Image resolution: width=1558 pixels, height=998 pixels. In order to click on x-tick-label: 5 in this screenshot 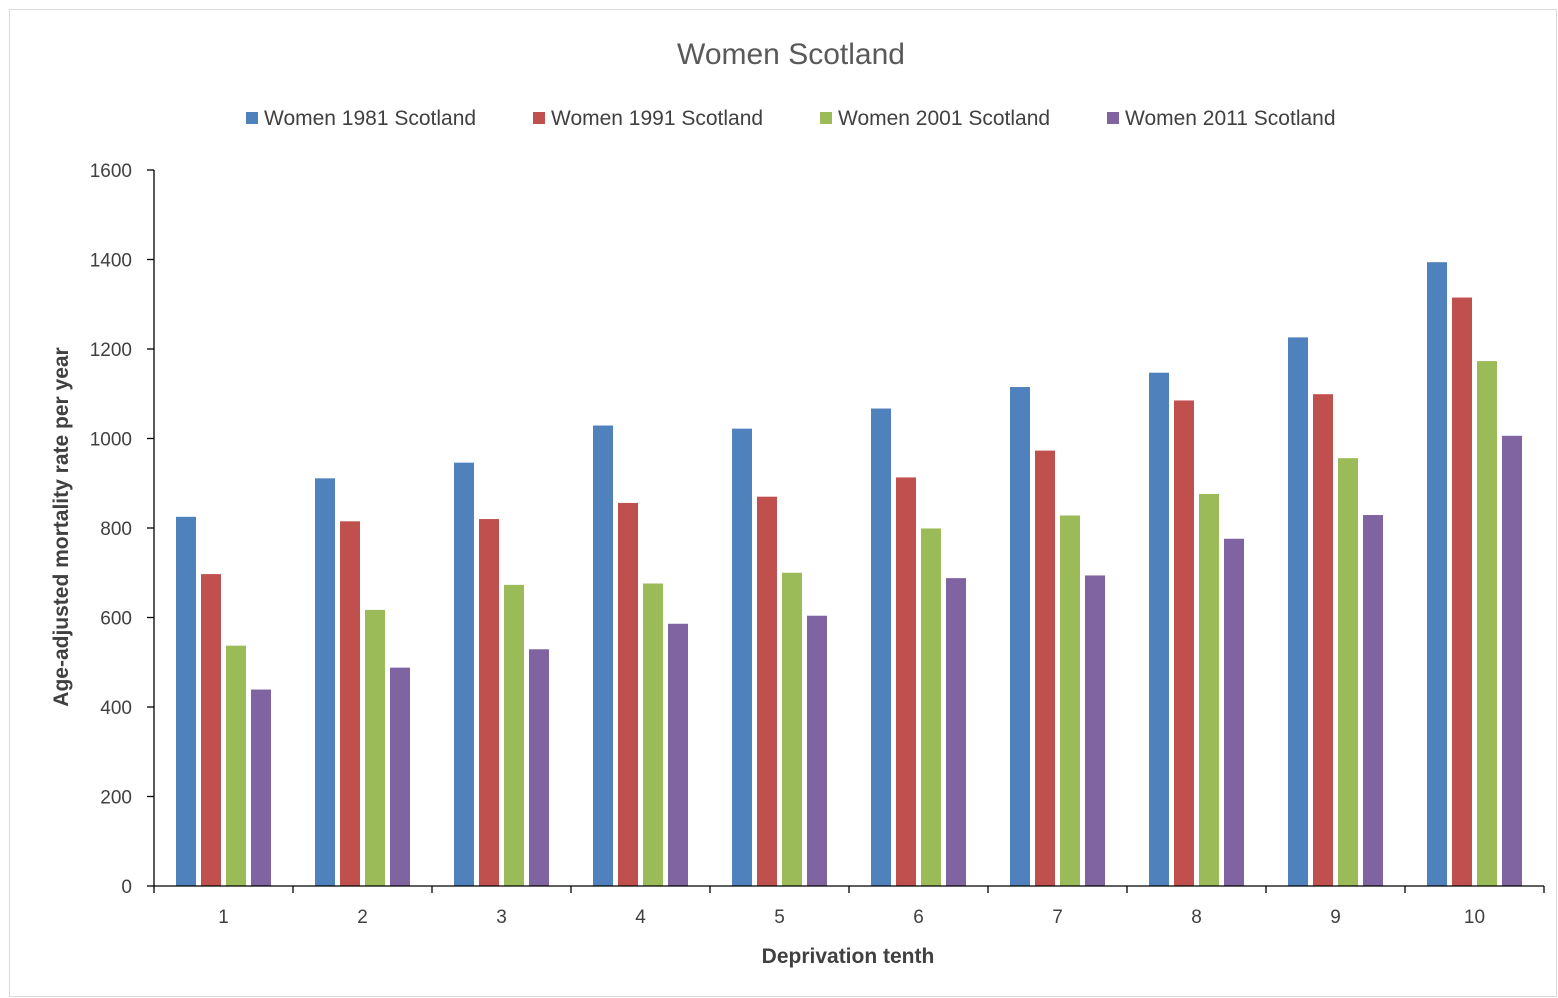, I will do `click(779, 917)`.